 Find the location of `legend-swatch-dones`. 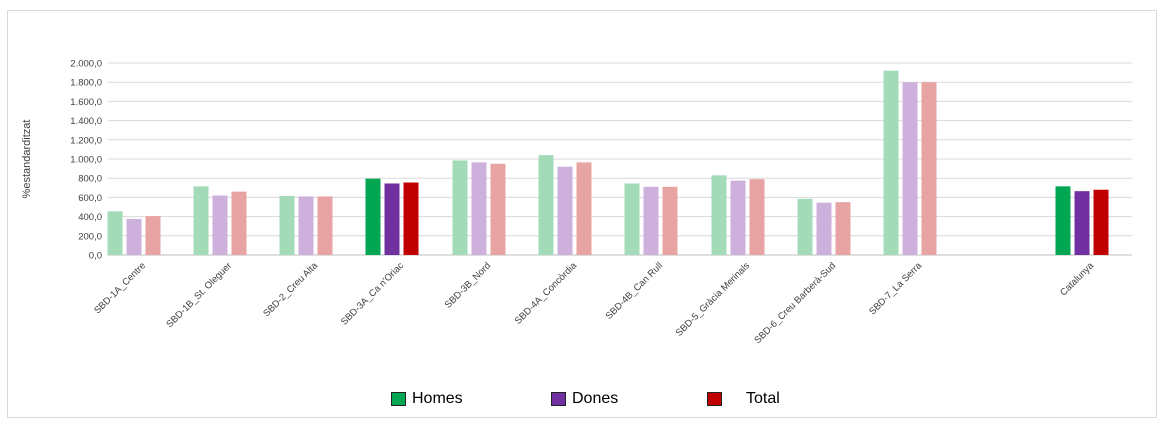

legend-swatch-dones is located at coordinates (558, 399).